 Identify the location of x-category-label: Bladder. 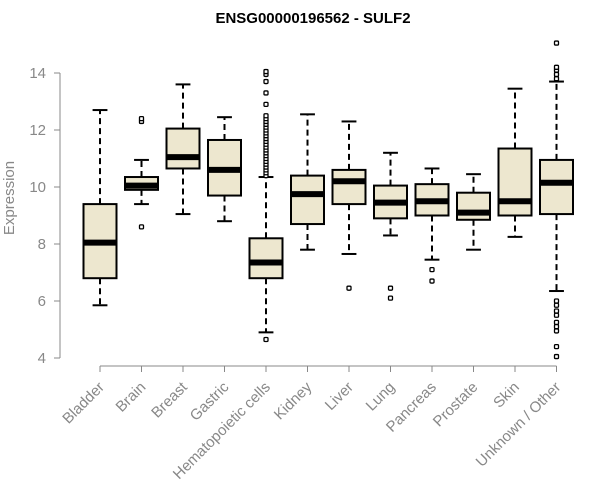
(83, 403).